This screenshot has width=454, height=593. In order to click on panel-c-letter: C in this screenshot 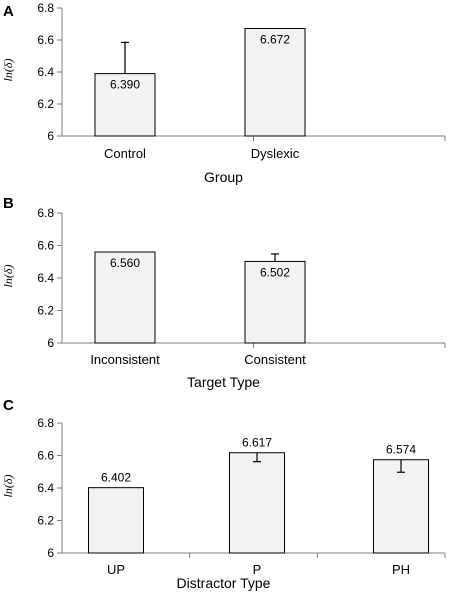, I will do `click(8, 405)`.